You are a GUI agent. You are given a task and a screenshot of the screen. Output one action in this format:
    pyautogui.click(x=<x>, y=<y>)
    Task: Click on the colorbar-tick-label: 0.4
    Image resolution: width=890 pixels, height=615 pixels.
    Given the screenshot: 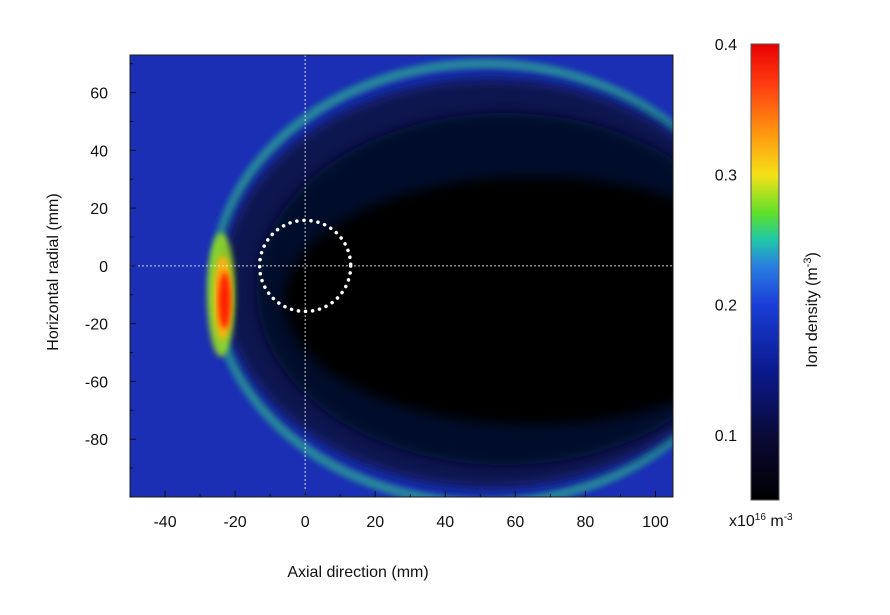 What is the action you would take?
    pyautogui.click(x=726, y=45)
    